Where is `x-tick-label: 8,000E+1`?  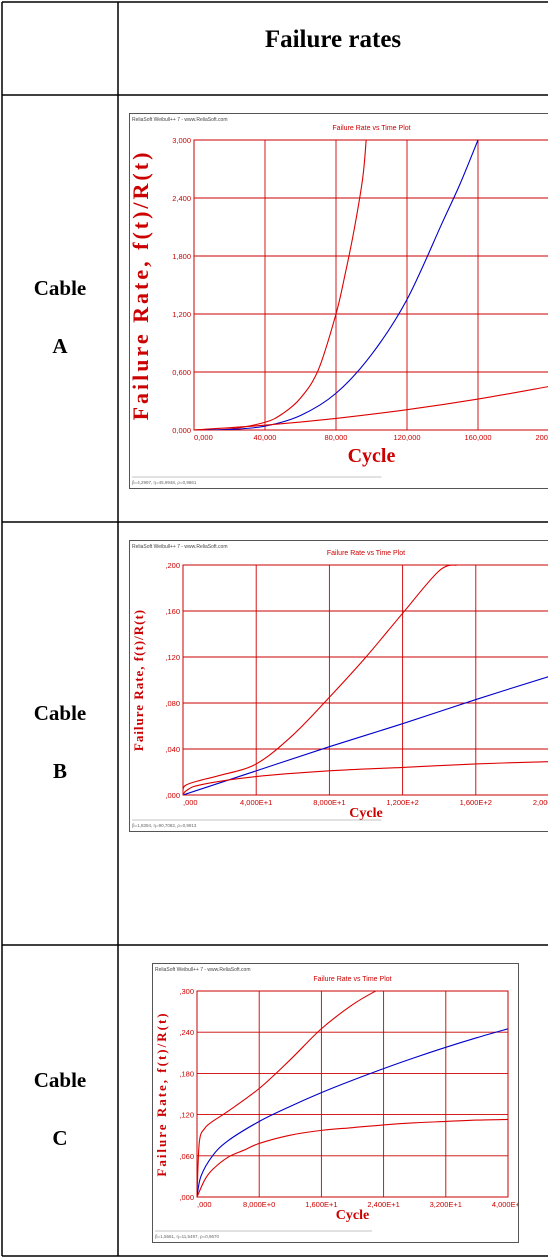
x-tick-label: 8,000E+1 is located at coordinates (329, 802).